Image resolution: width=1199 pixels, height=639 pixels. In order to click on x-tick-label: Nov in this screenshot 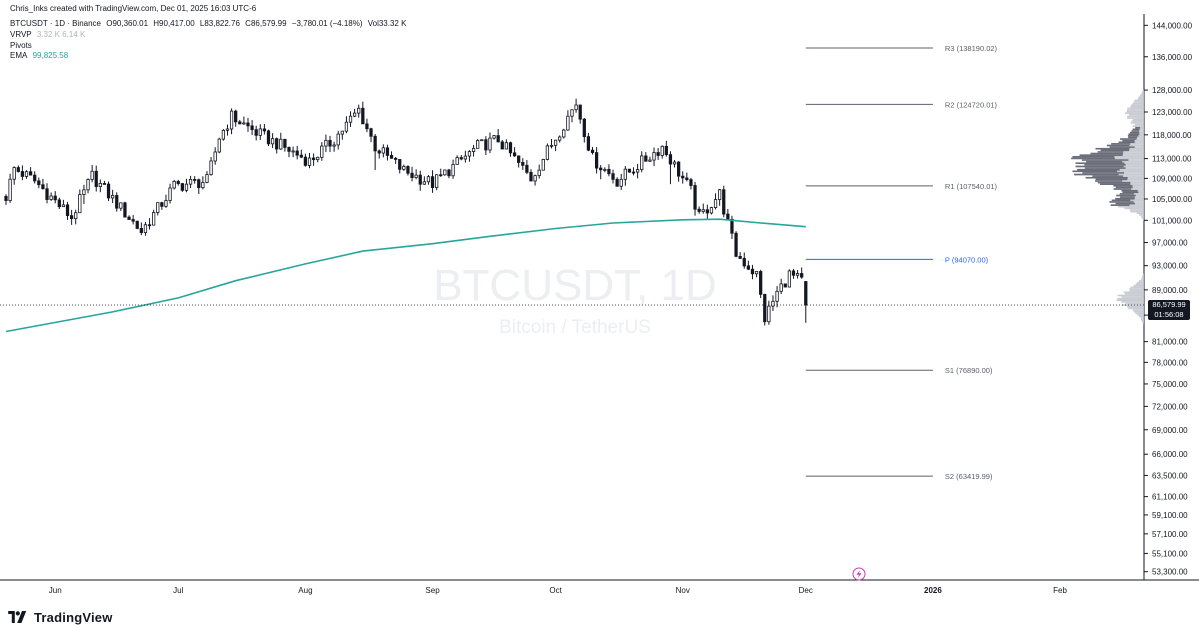, I will do `click(683, 590)`.